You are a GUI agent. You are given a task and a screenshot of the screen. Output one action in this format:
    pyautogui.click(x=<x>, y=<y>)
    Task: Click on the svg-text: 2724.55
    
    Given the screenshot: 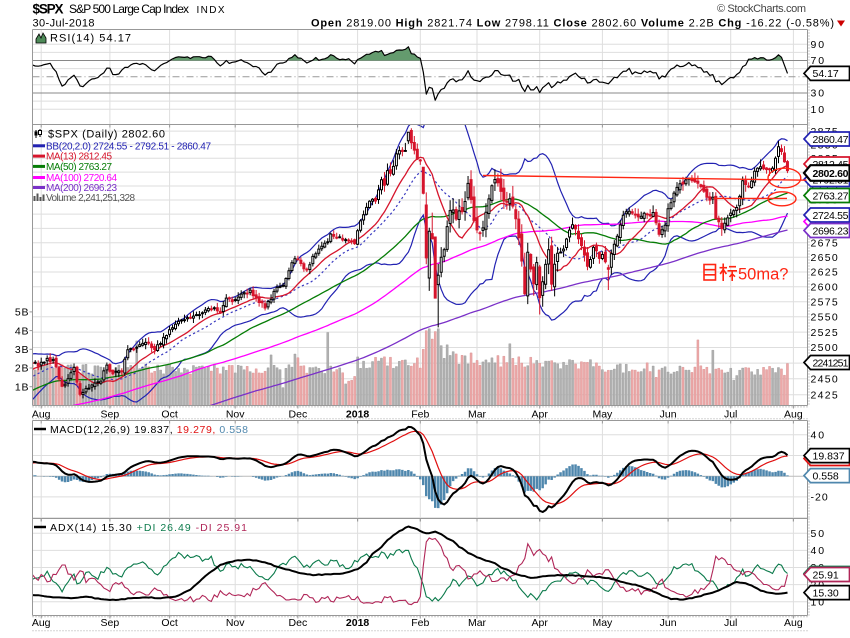 What is the action you would take?
    pyautogui.click(x=831, y=216)
    